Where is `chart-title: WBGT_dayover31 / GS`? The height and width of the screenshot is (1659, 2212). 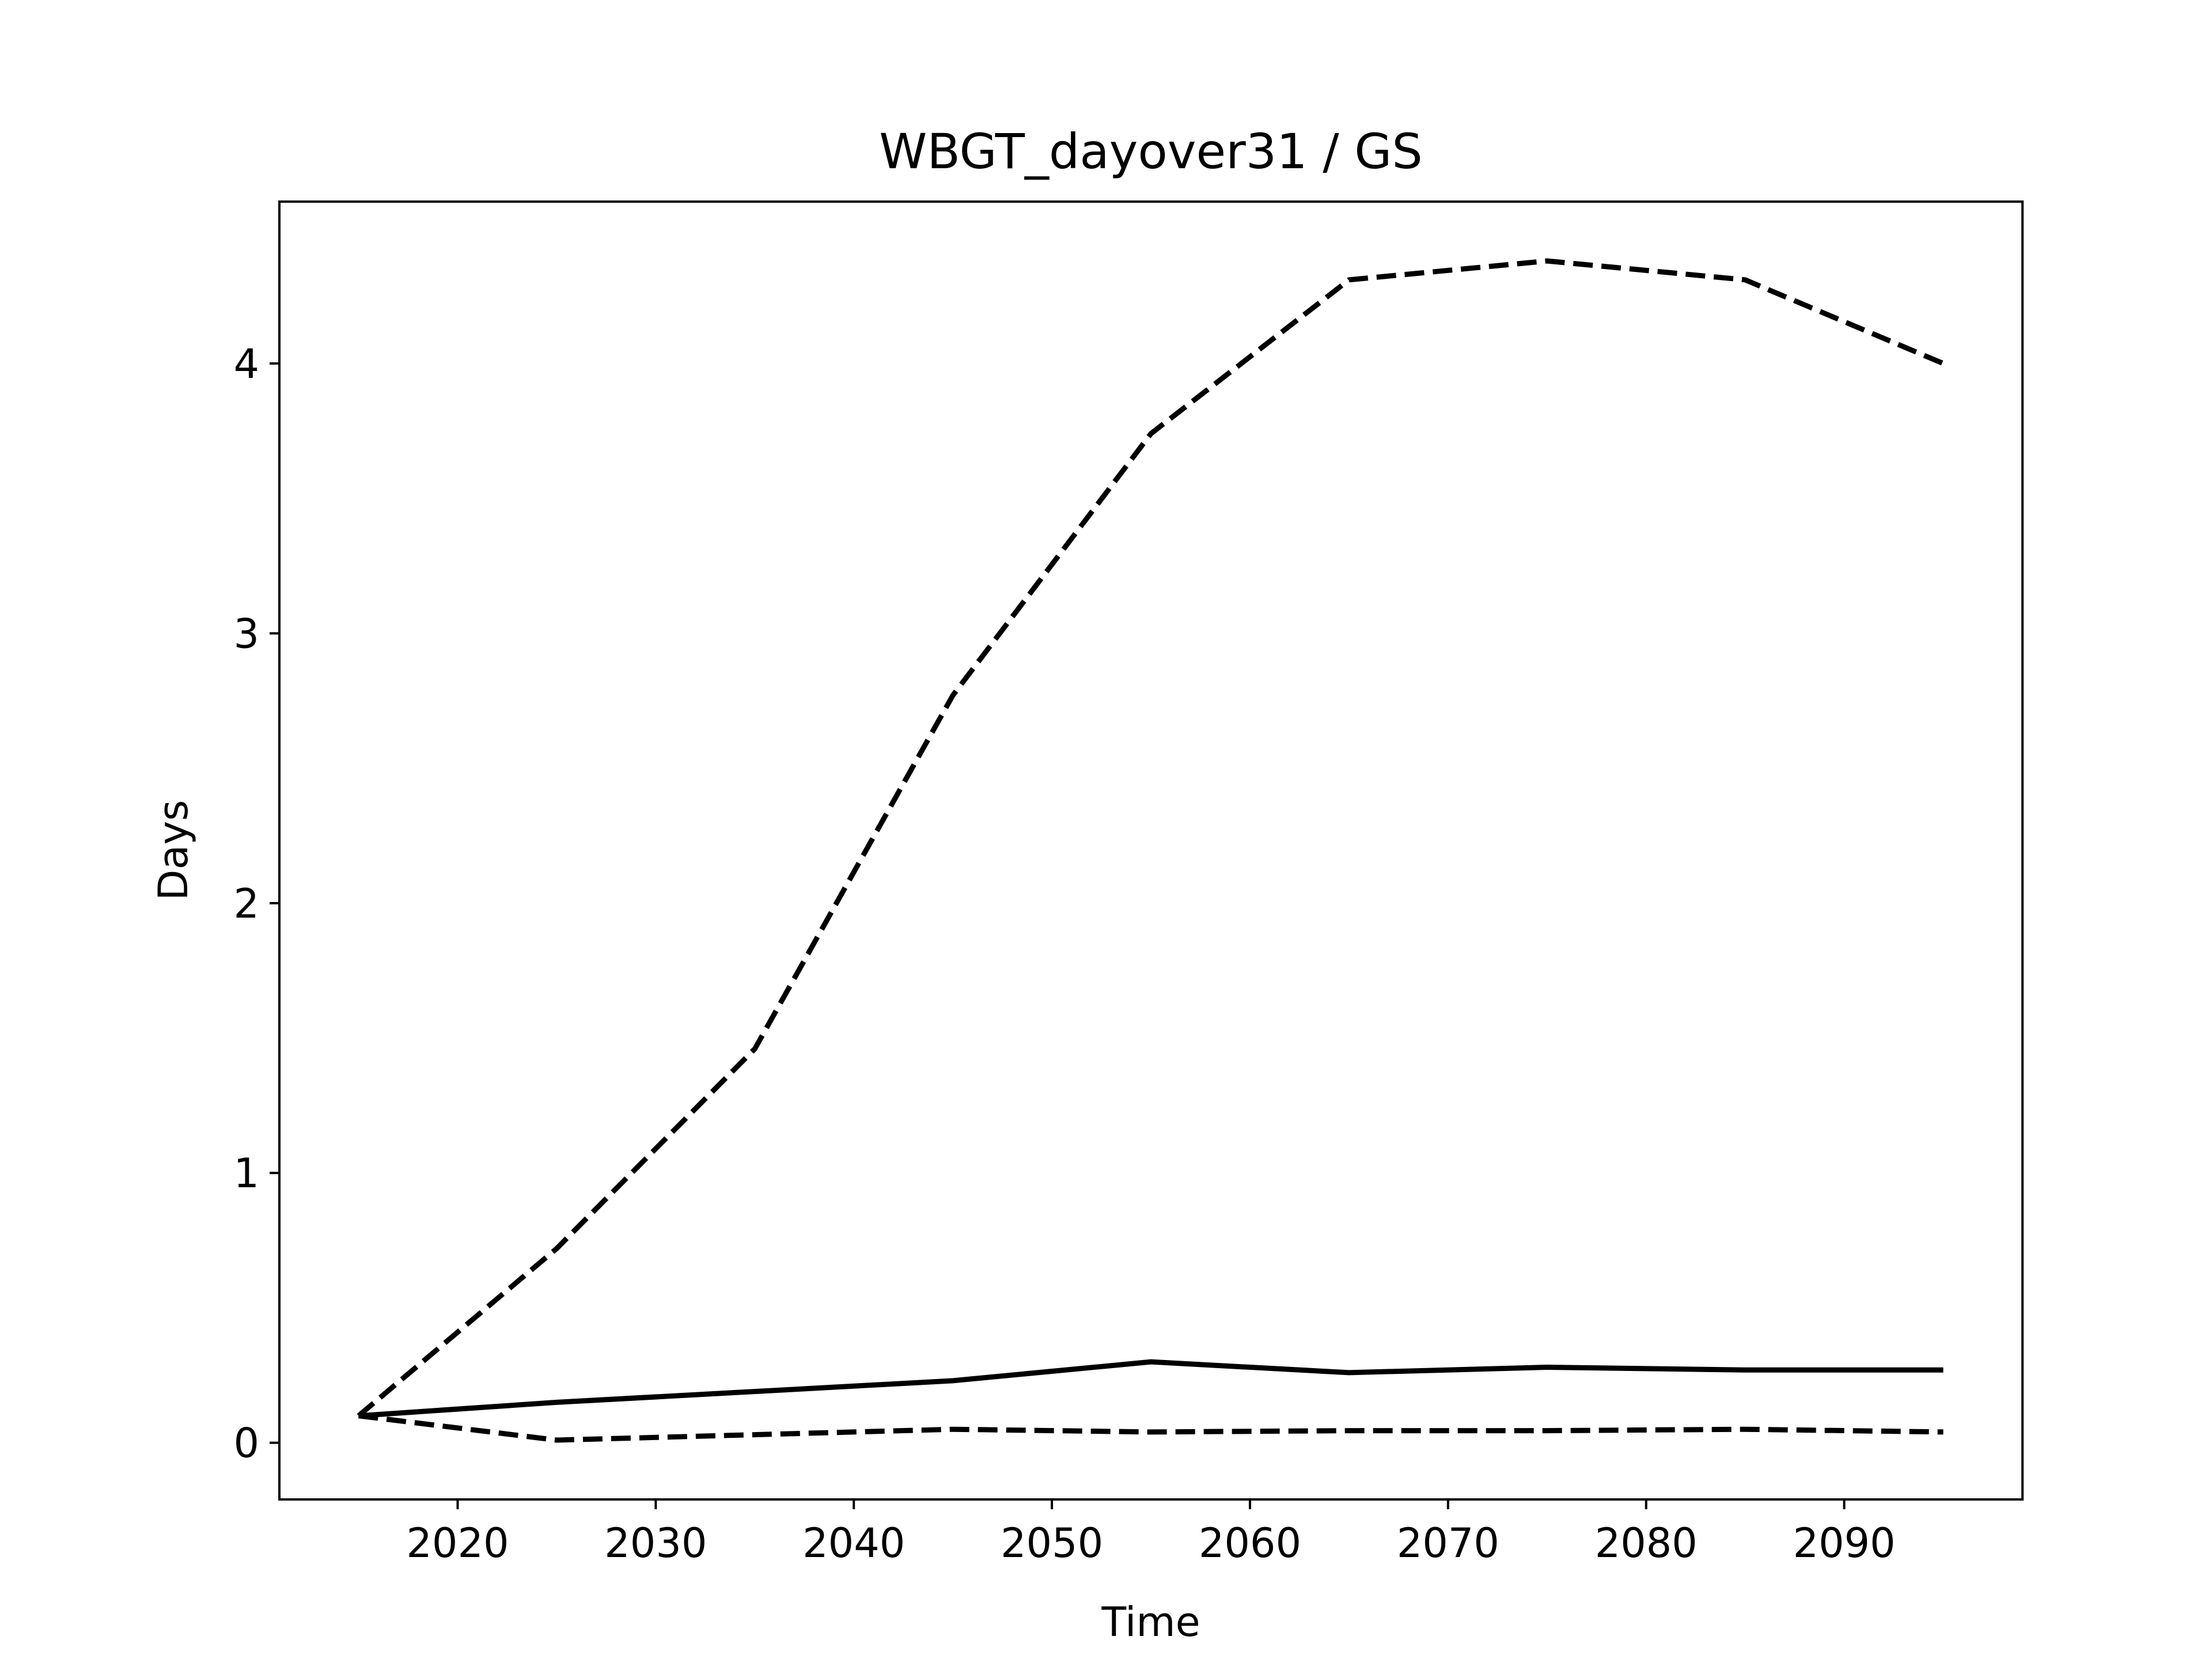 chart-title: WBGT_dayover31 / GS is located at coordinates (1150, 151).